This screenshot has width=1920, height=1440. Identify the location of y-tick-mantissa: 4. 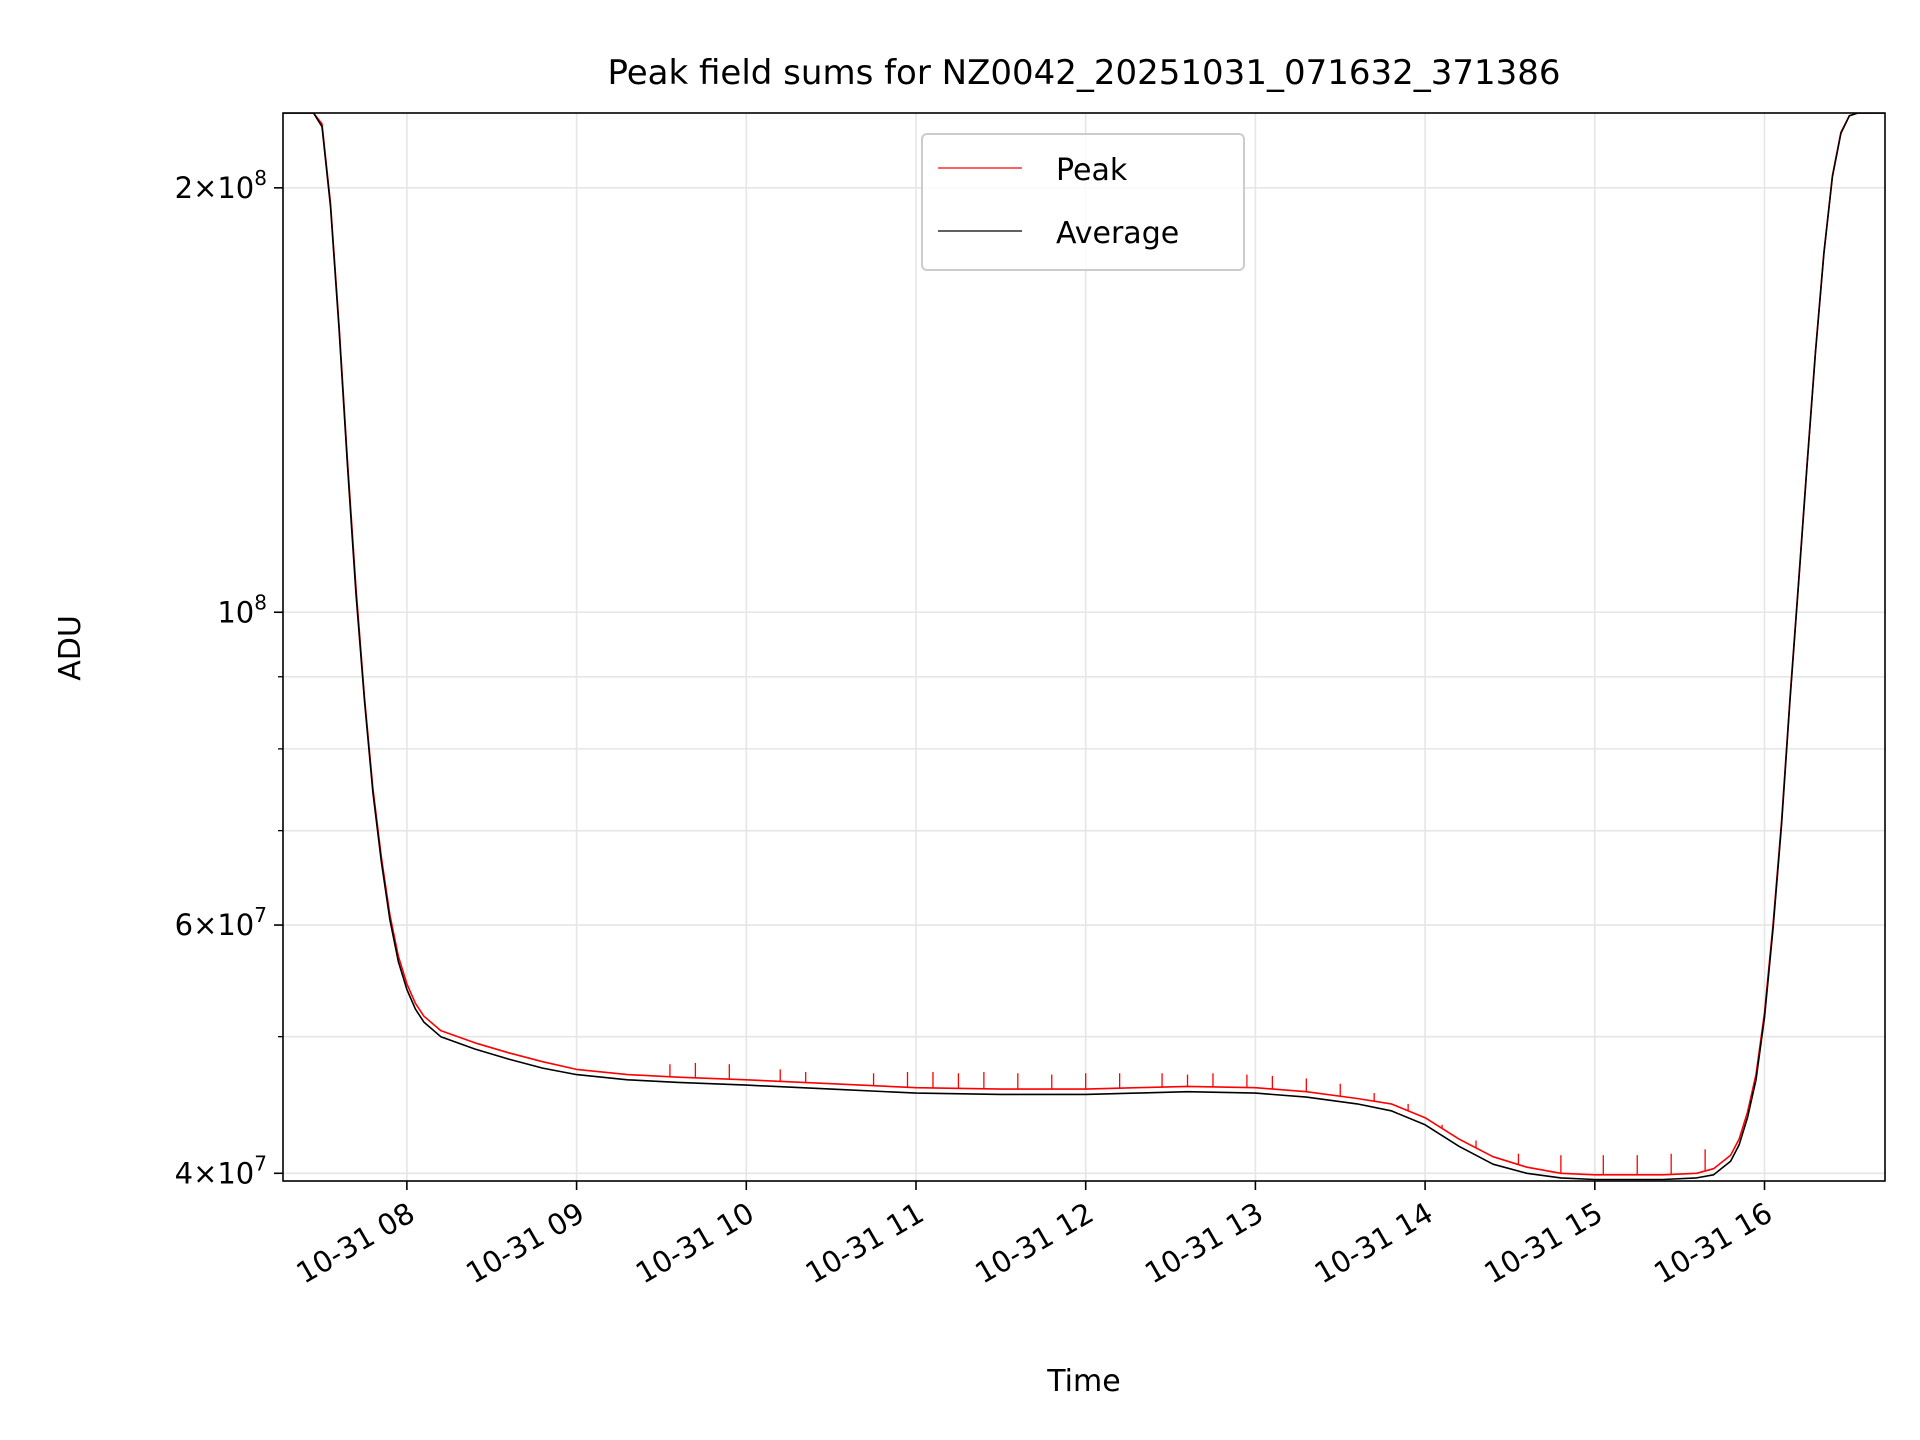
(184, 1173).